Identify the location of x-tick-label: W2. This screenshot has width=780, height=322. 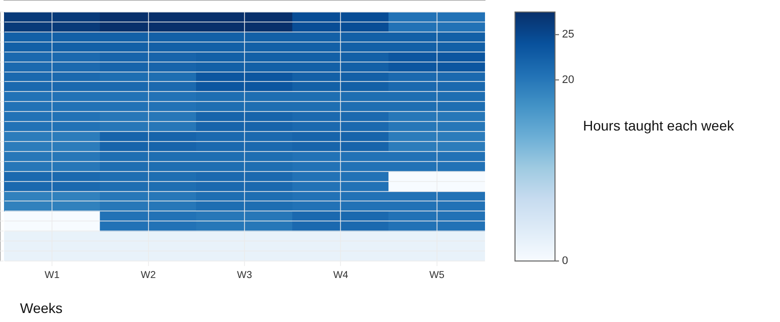
(148, 275).